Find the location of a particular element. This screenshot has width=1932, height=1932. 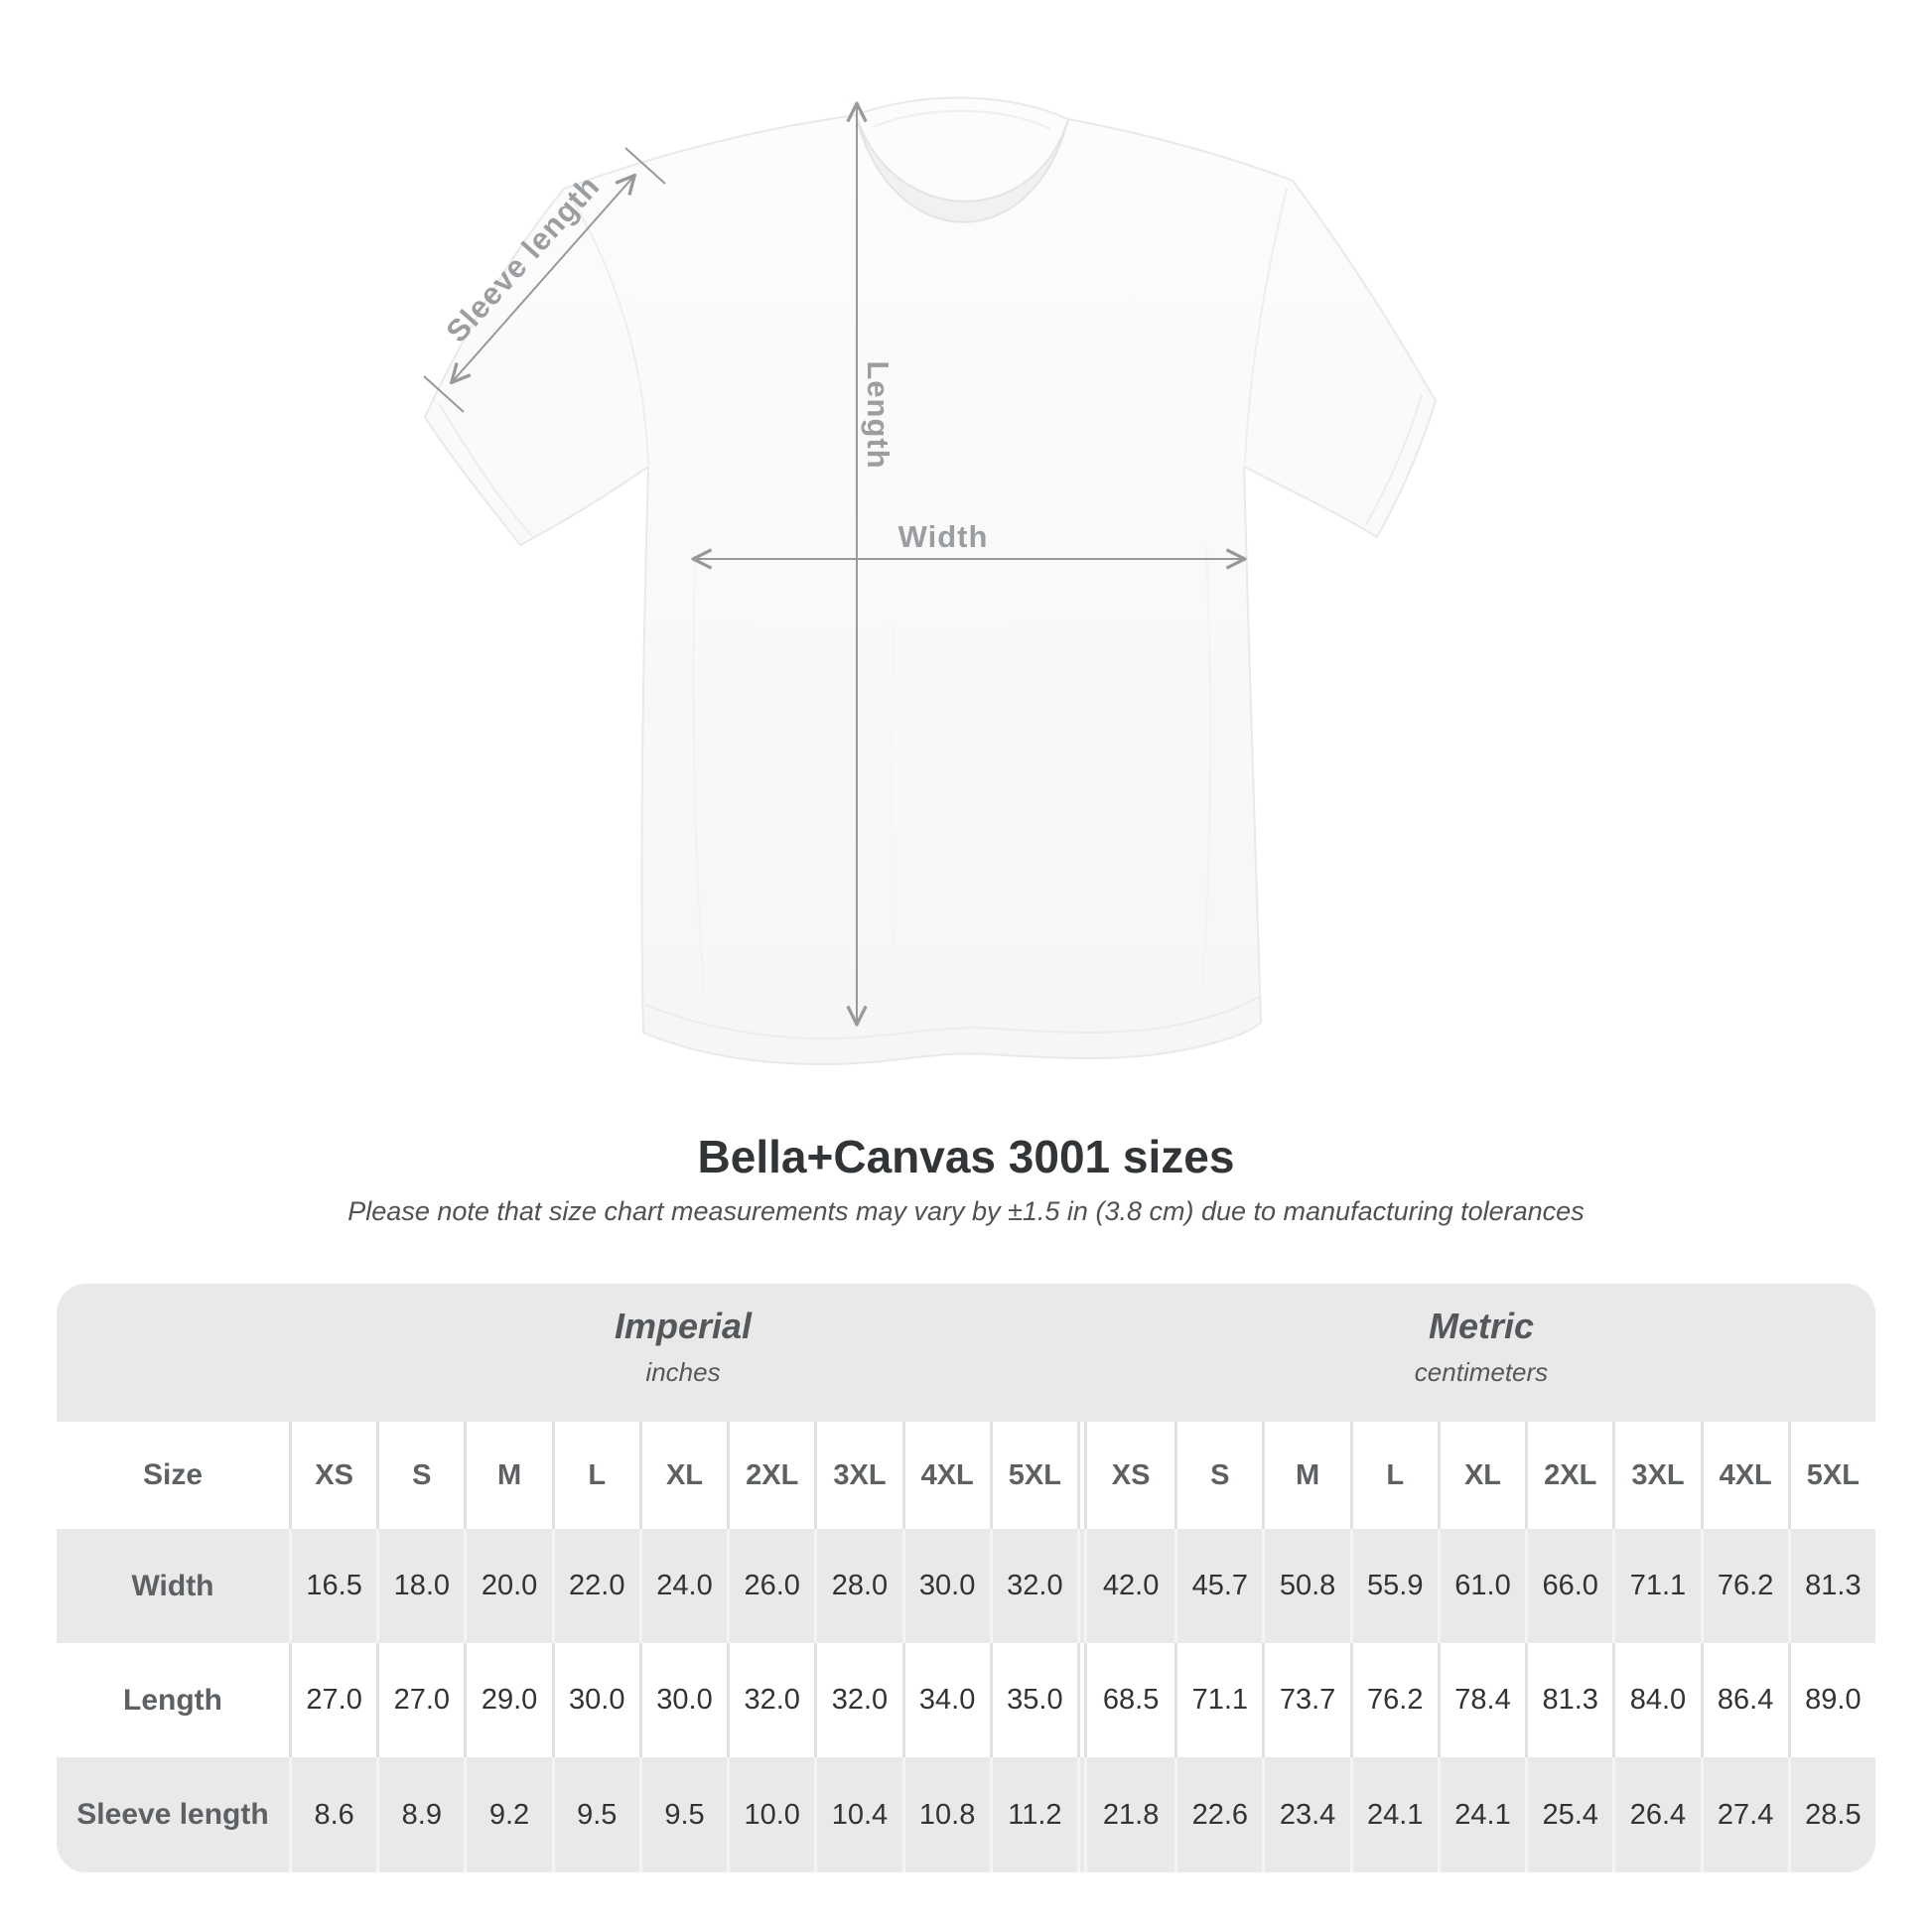

metric-value-cell: 86.4 is located at coordinates (1744, 1700).